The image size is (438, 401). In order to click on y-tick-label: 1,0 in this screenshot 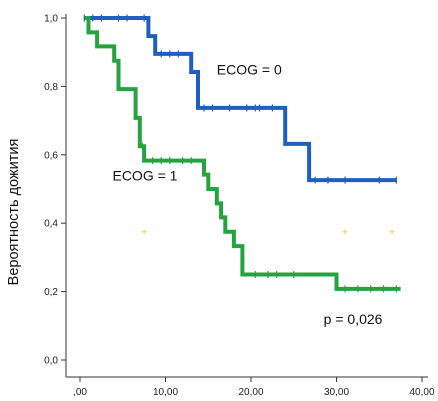, I will do `click(51, 19)`.